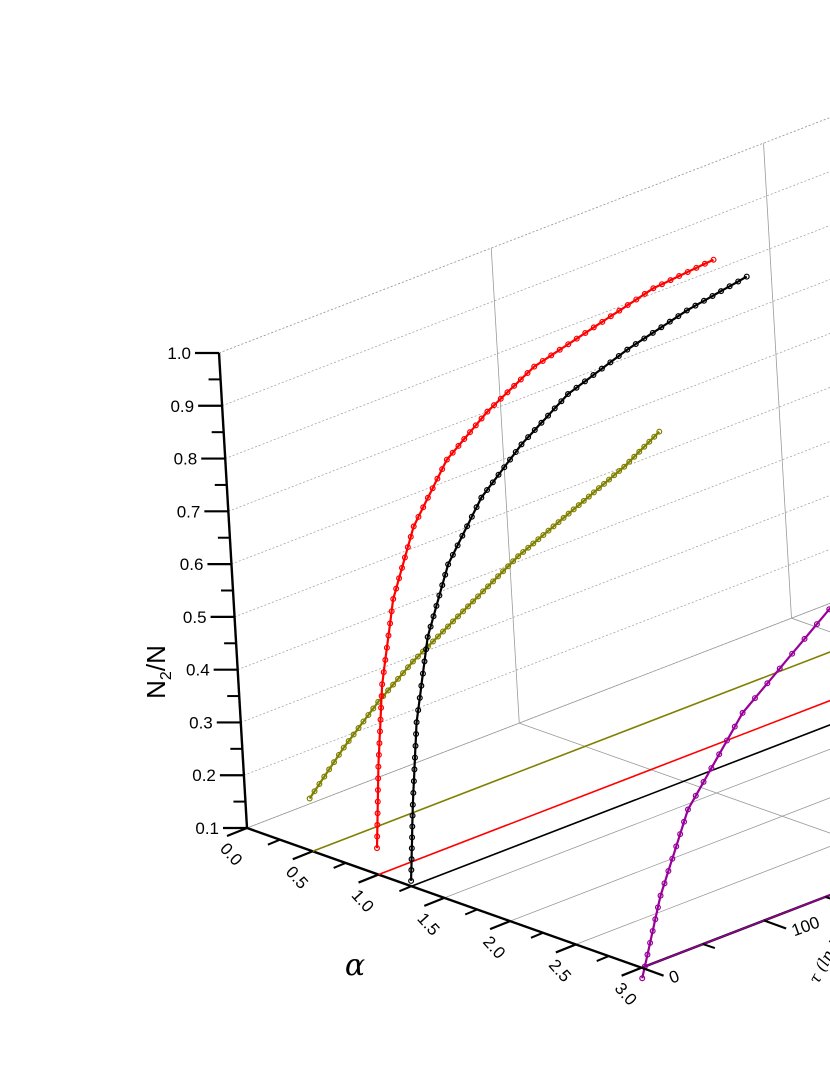 Image resolution: width=830 pixels, height=1075 pixels. I want to click on alpha-tick-label: 2.5, so click(560, 971).